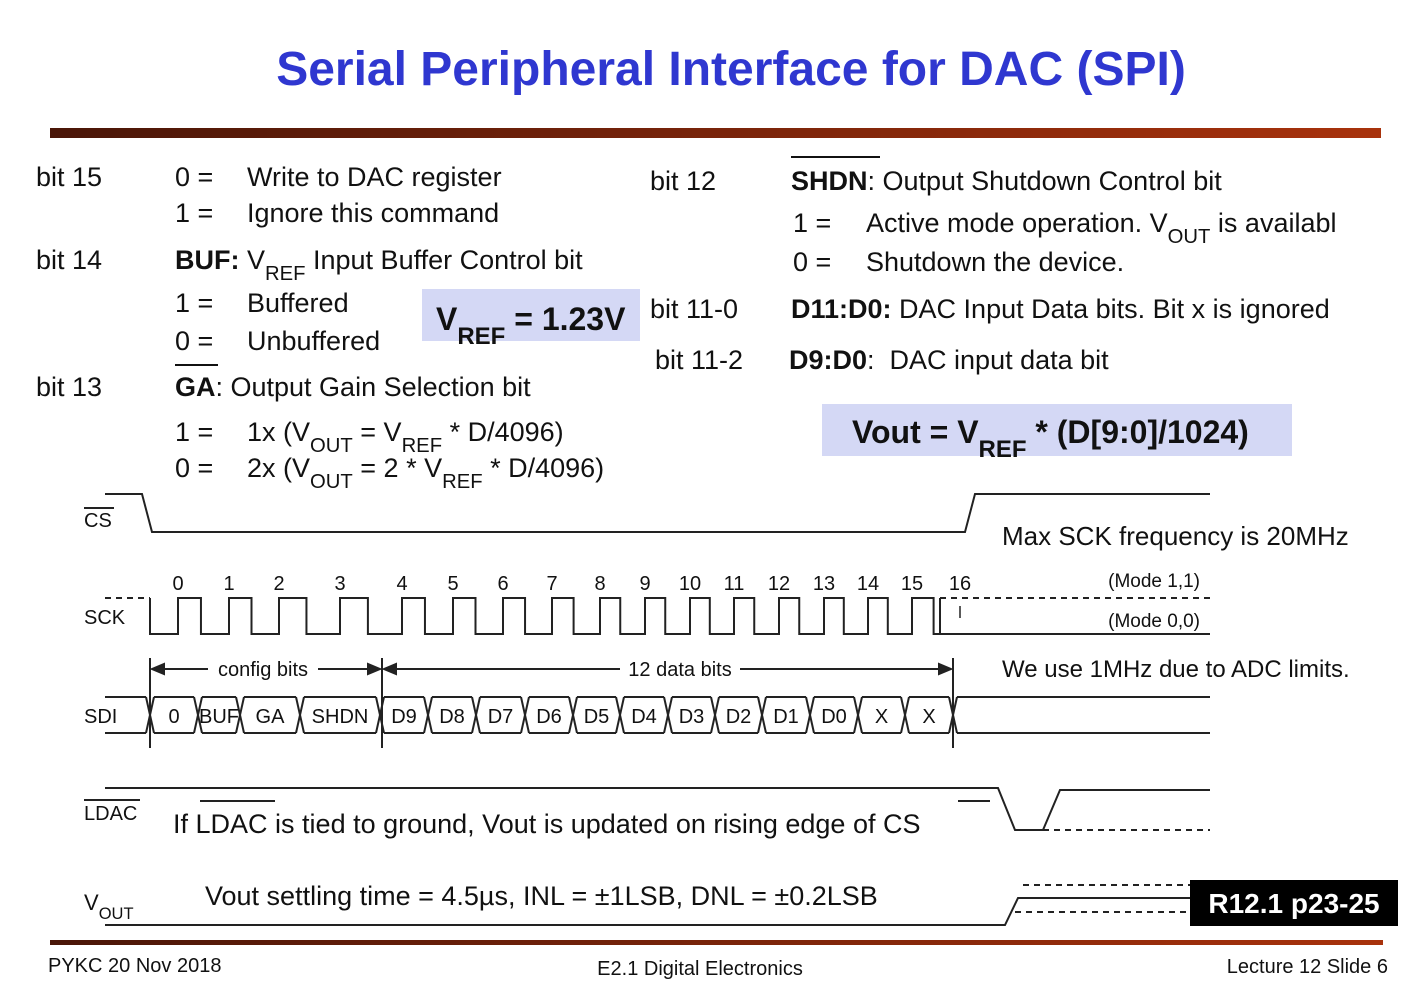 The height and width of the screenshot is (985, 1408). I want to click on sdi-cell: D6, so click(549, 717).